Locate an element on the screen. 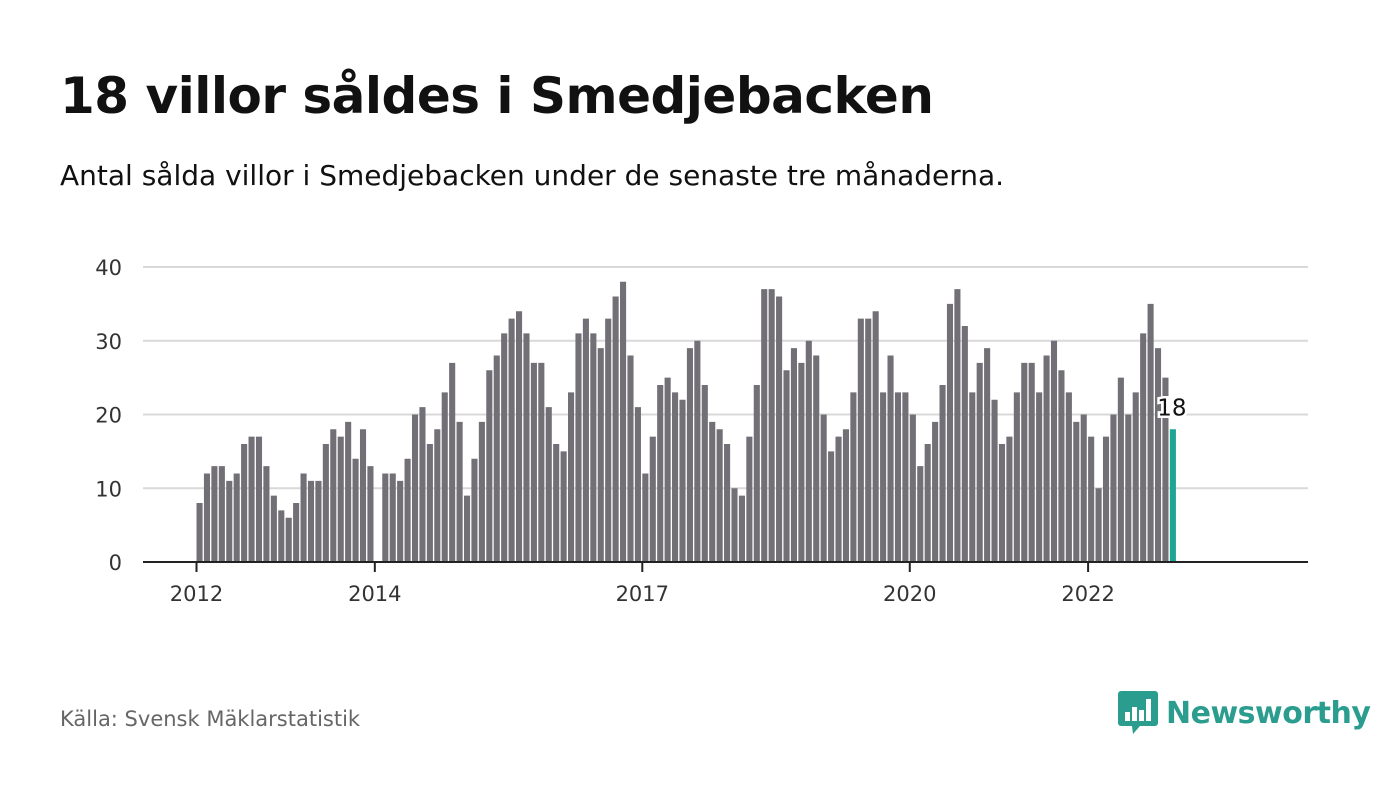 This screenshot has height=794, width=1400. chart-title: 18 villor såldes i Smedjebacken is located at coordinates (497, 96).